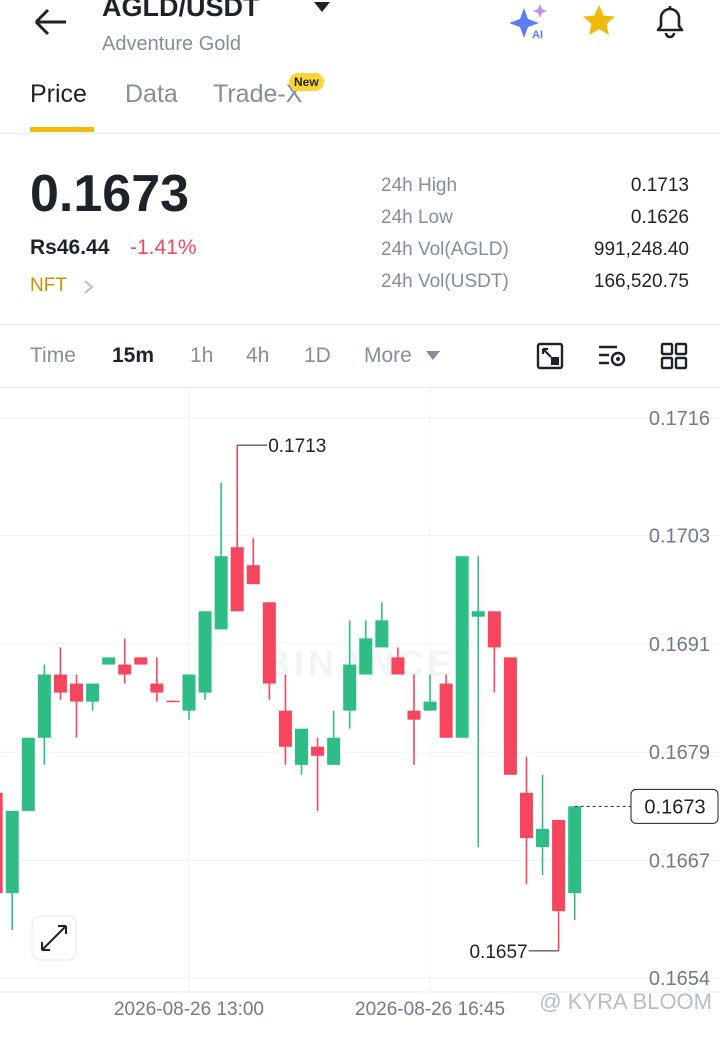 Image resolution: width=720 pixels, height=1038 pixels. I want to click on fiat-price: Rs46.44, so click(70, 247).